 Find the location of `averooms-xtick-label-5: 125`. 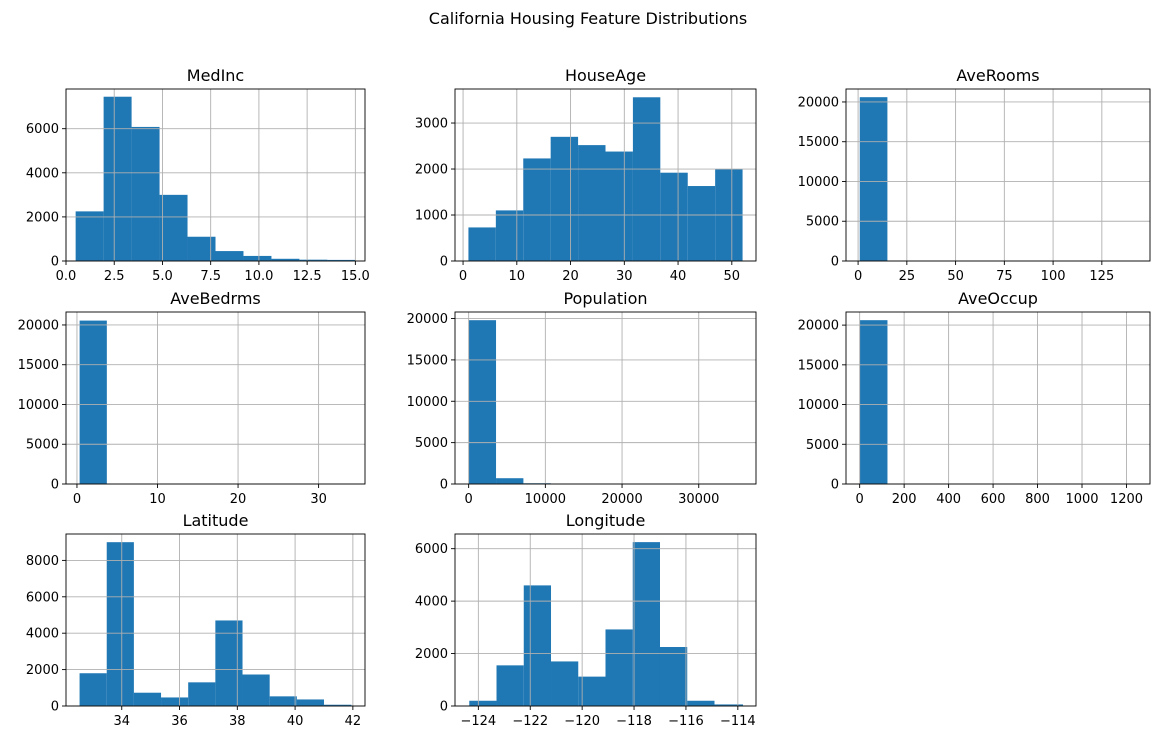

averooms-xtick-label-5: 125 is located at coordinates (1101, 276).